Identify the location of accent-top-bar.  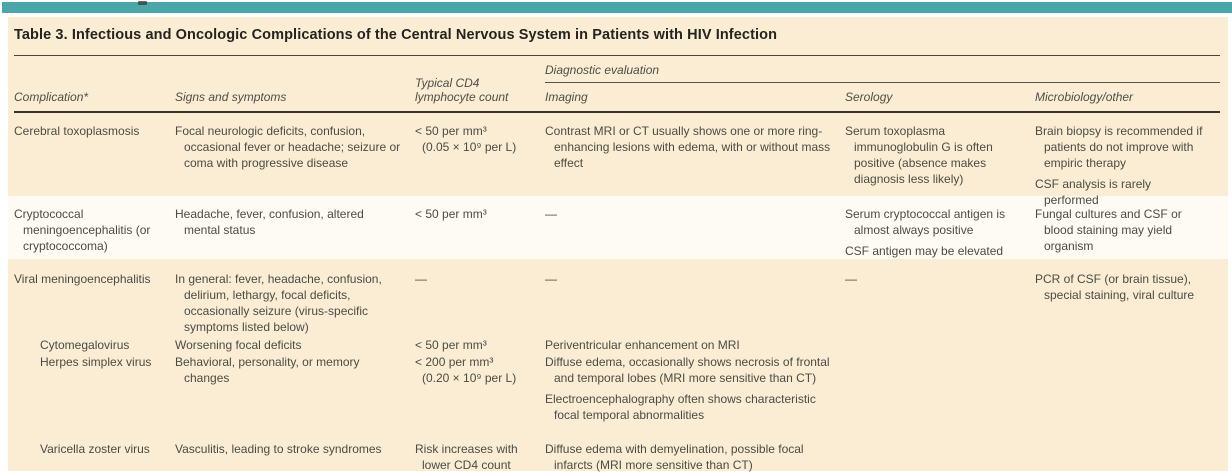
(617, 7).